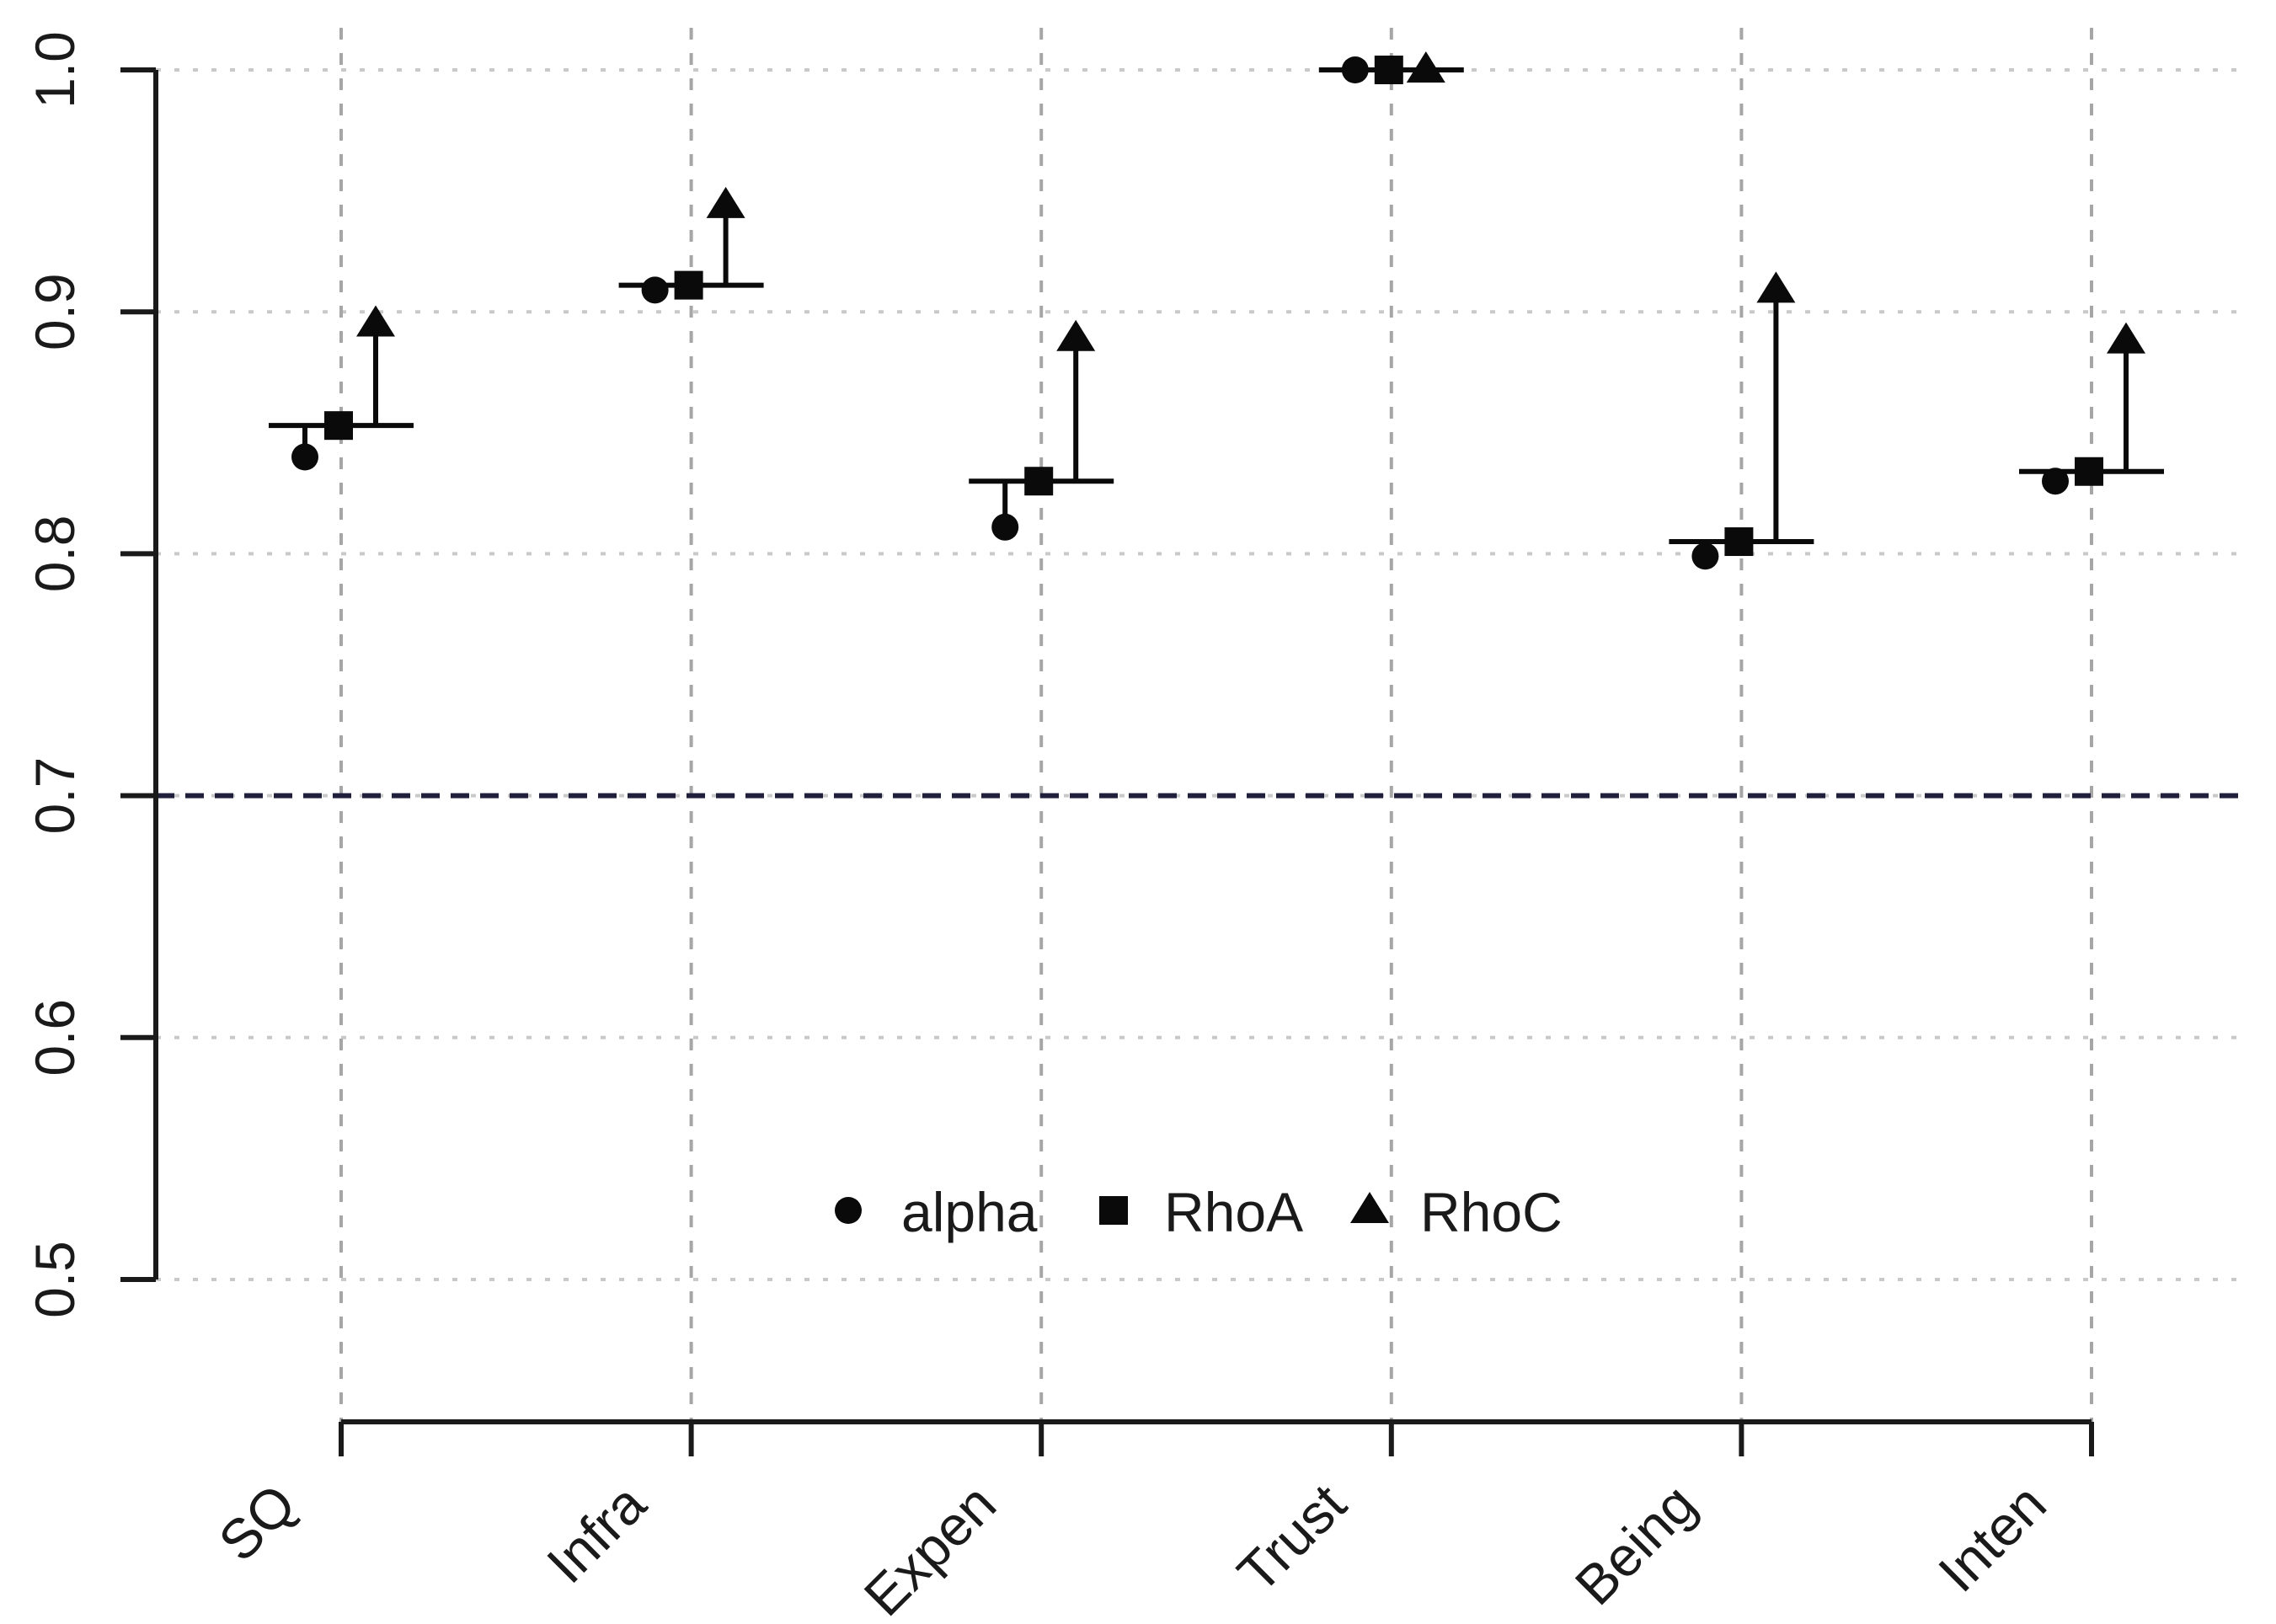  I want to click on marker-alpha-Expen, so click(1005, 527).